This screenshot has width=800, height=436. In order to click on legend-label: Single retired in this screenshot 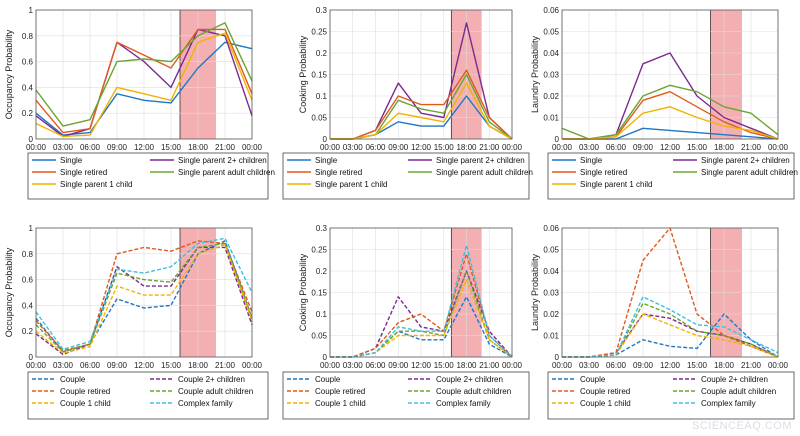, I will do `click(603, 172)`.